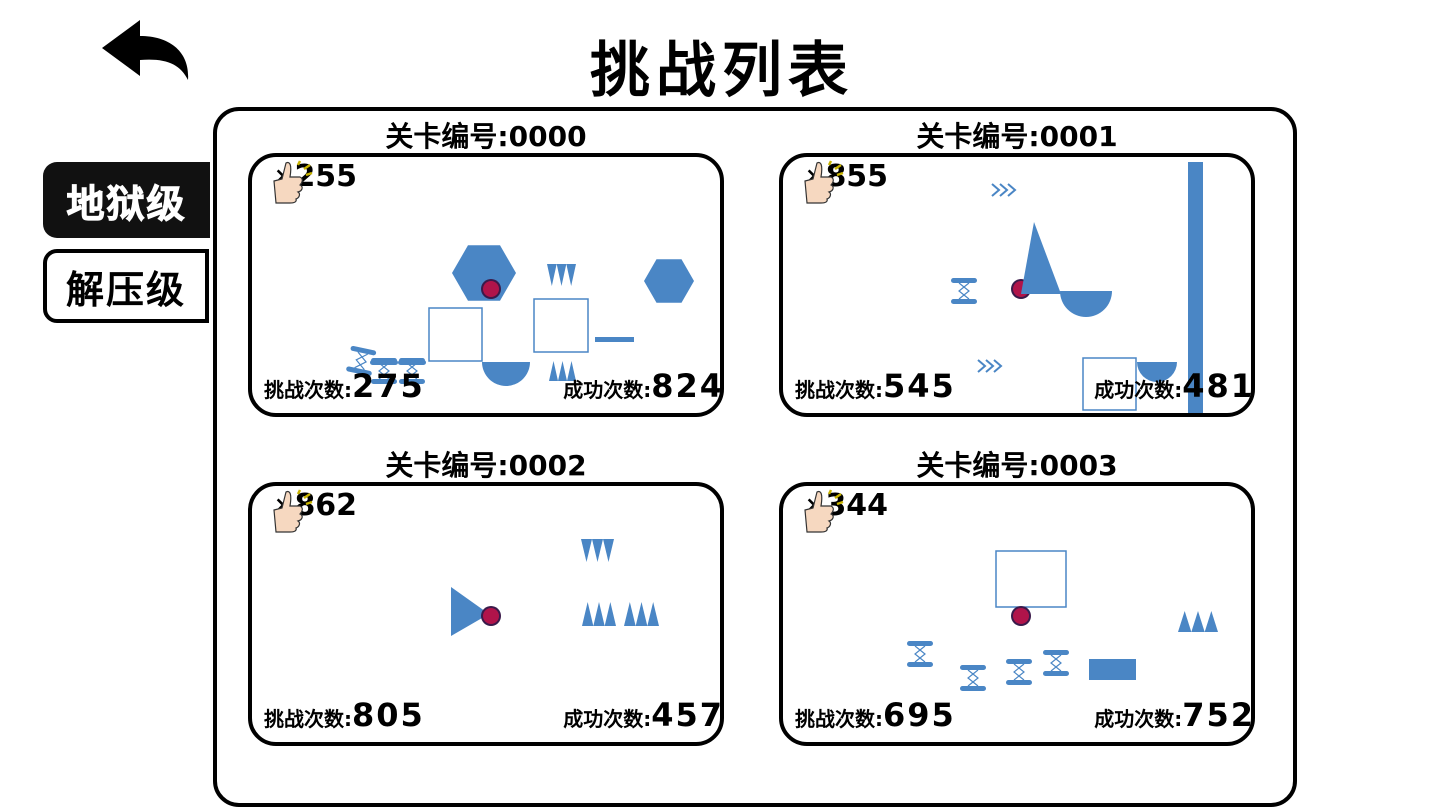 This screenshot has width=1444, height=807. I want to click on tab-hell-level: 地狱级, so click(126, 200).